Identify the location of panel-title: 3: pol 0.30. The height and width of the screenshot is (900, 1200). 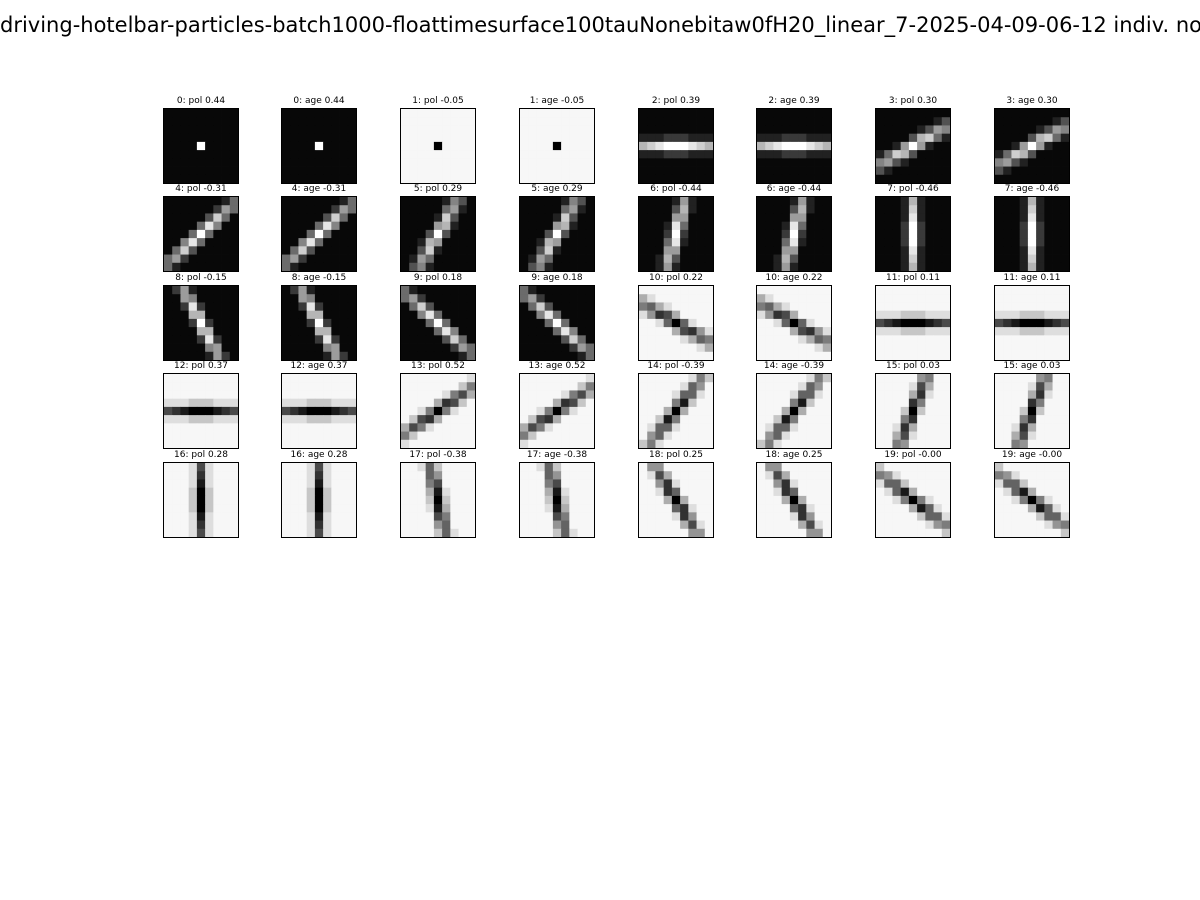
(913, 101).